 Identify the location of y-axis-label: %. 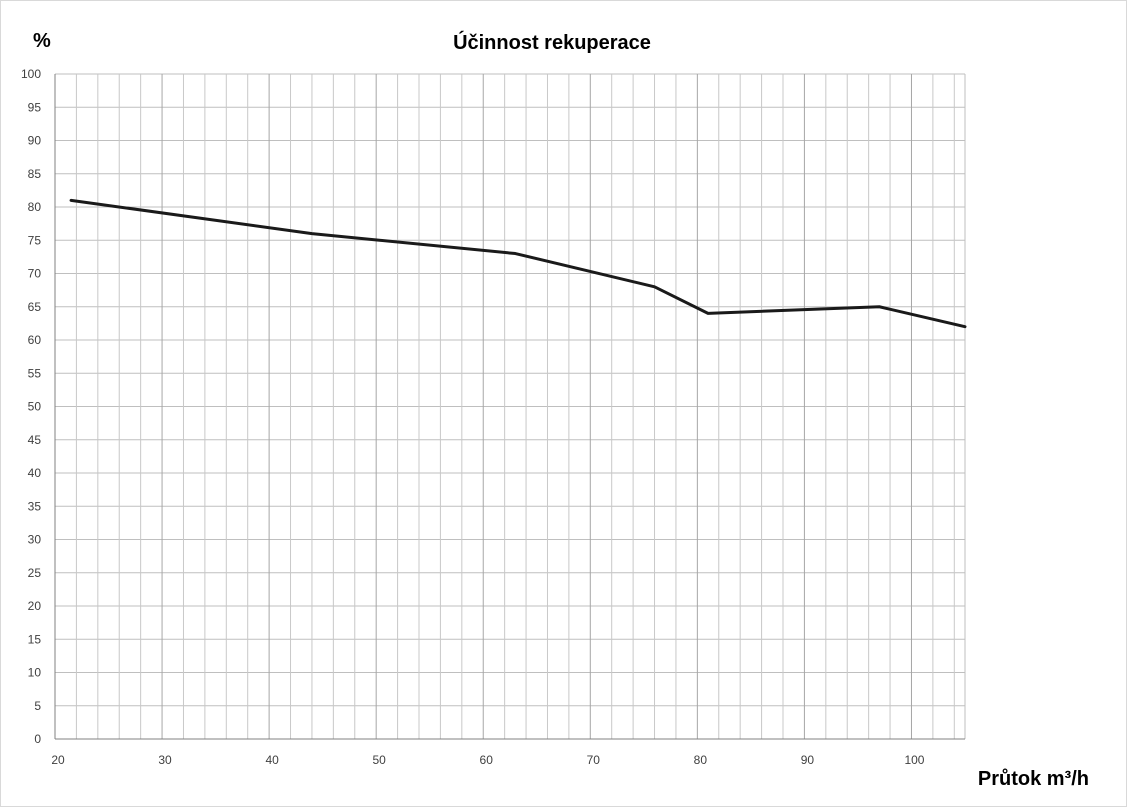
(42, 41).